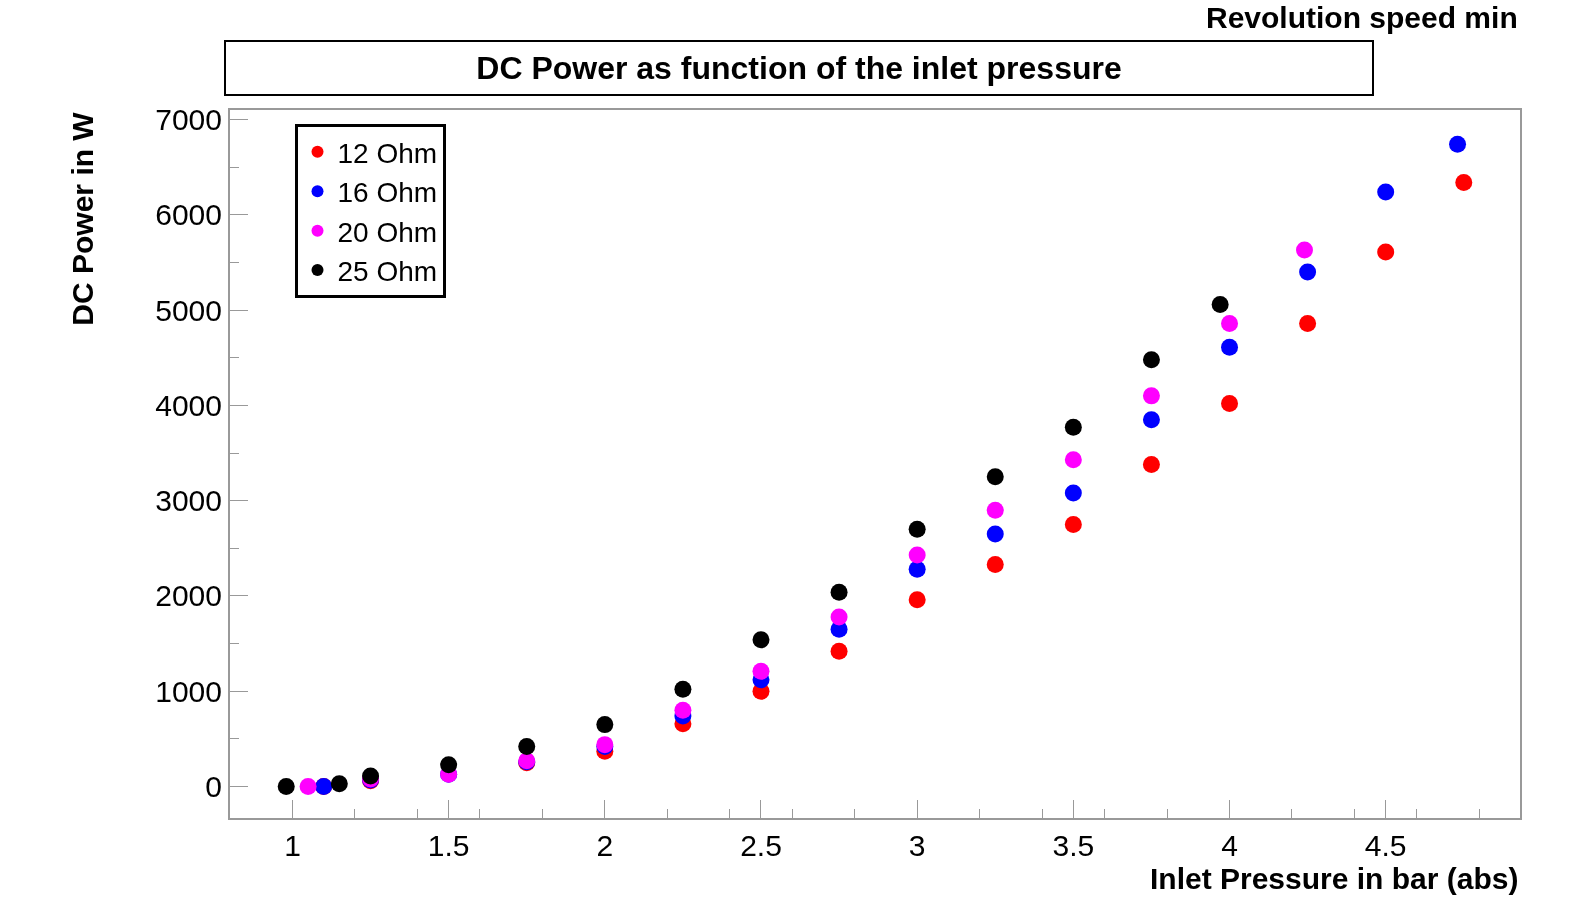 Image resolution: width=1570 pixels, height=900 pixels. Describe the element at coordinates (1385, 845) in the screenshot. I see `x-tick-label: 4.5` at that location.